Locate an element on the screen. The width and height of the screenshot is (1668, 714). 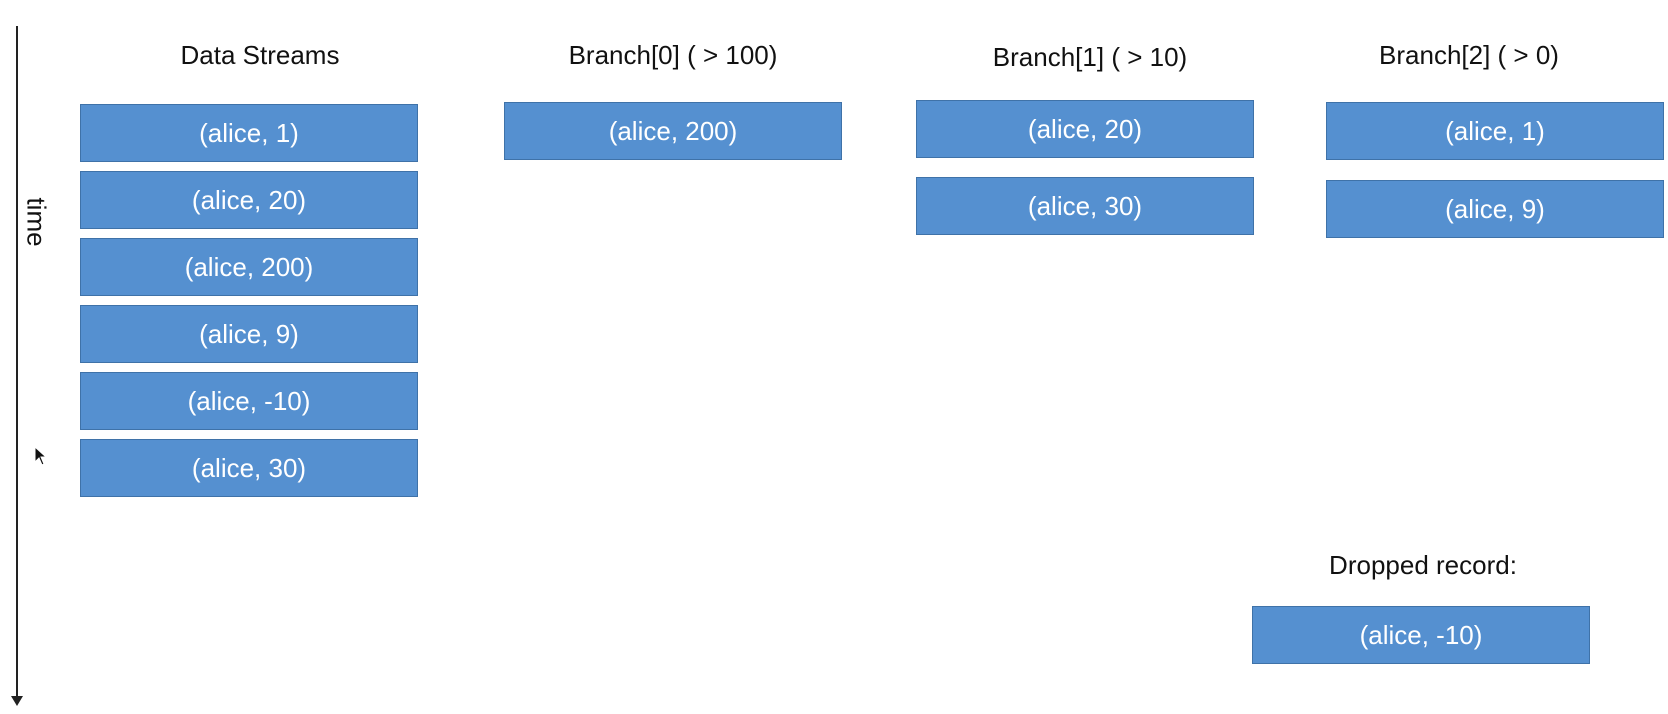
dropped-record-title: Dropped record: is located at coordinates (1423, 565).